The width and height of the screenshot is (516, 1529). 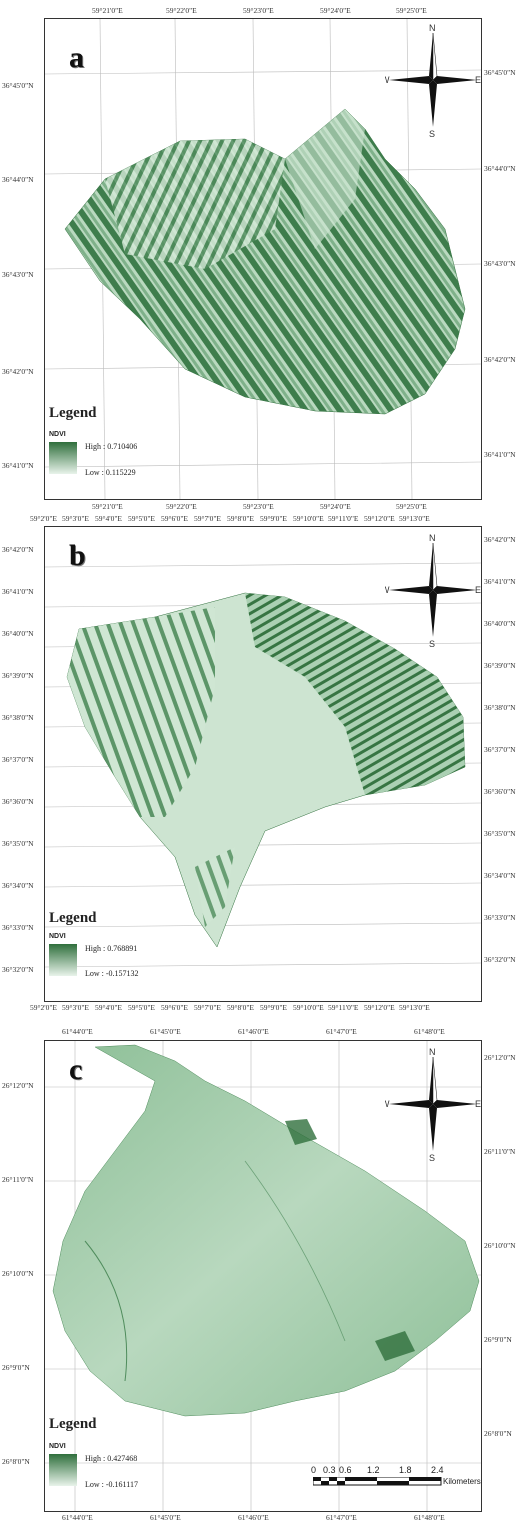 I want to click on top-tick: 61°46'0"E, so click(x=253, y=1031).